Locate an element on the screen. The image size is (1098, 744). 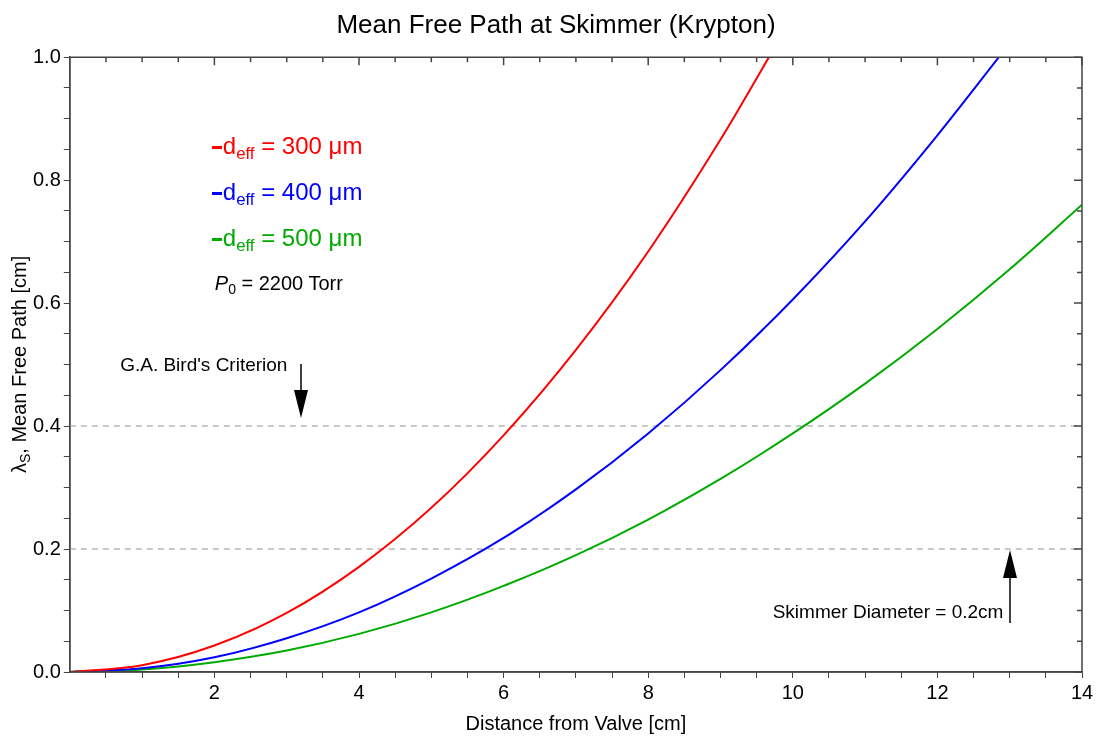
legend-label: d$_{eff}$ = 300 μm is located at coordinates (292, 149).